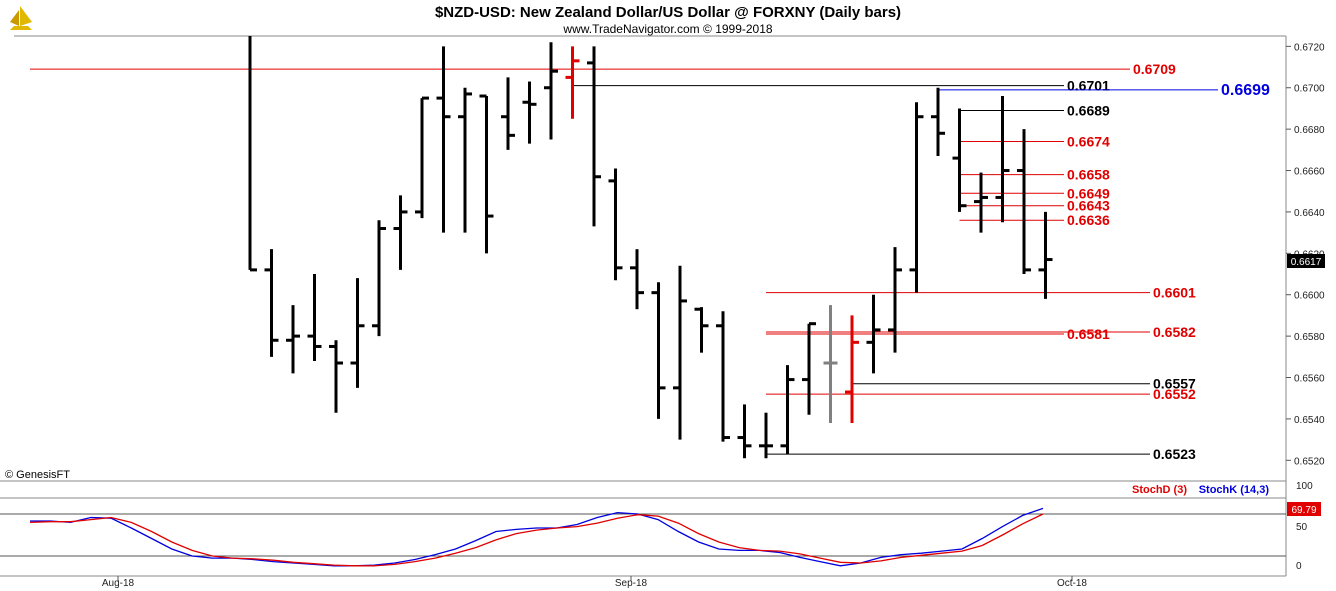 This screenshot has height=591, width=1336. Describe the element at coordinates (1309, 89) in the screenshot. I see `price-tick-label: 0.6700` at that location.